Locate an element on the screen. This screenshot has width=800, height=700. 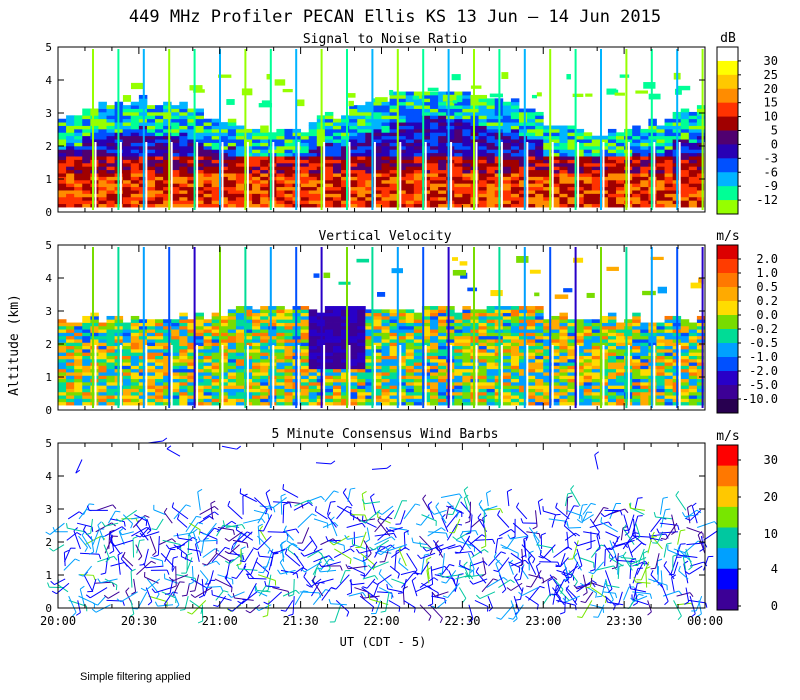
wind-barb is located at coordinates (102, 600).